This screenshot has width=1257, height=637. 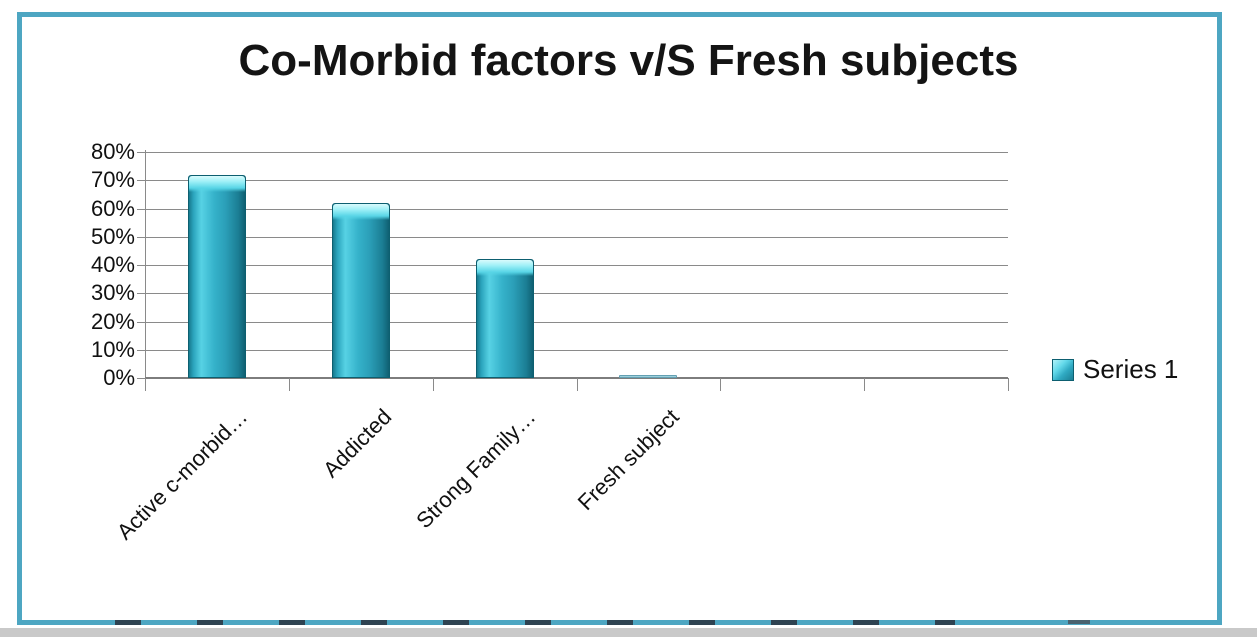 What do you see at coordinates (112, 293) in the screenshot?
I see `y-axis-label: 30%` at bounding box center [112, 293].